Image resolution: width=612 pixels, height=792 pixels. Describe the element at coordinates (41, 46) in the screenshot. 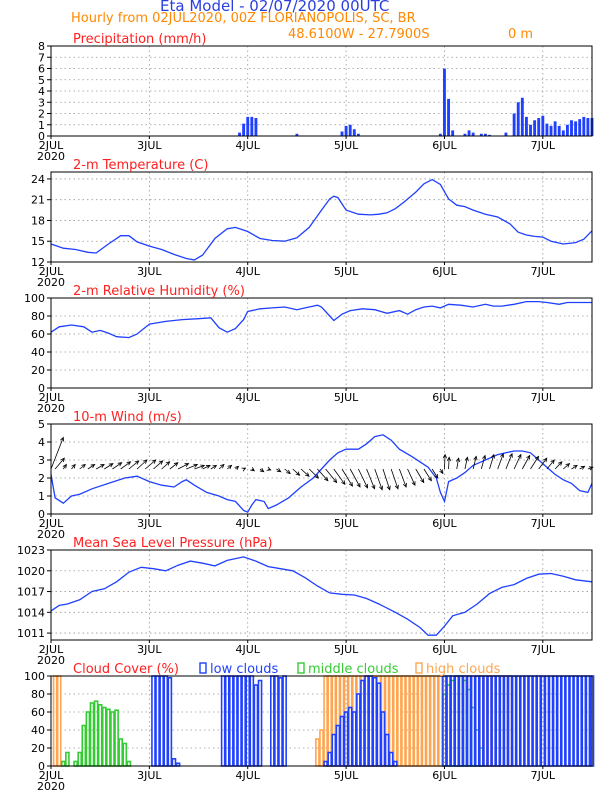

I see `y-tick-label: 8` at that location.